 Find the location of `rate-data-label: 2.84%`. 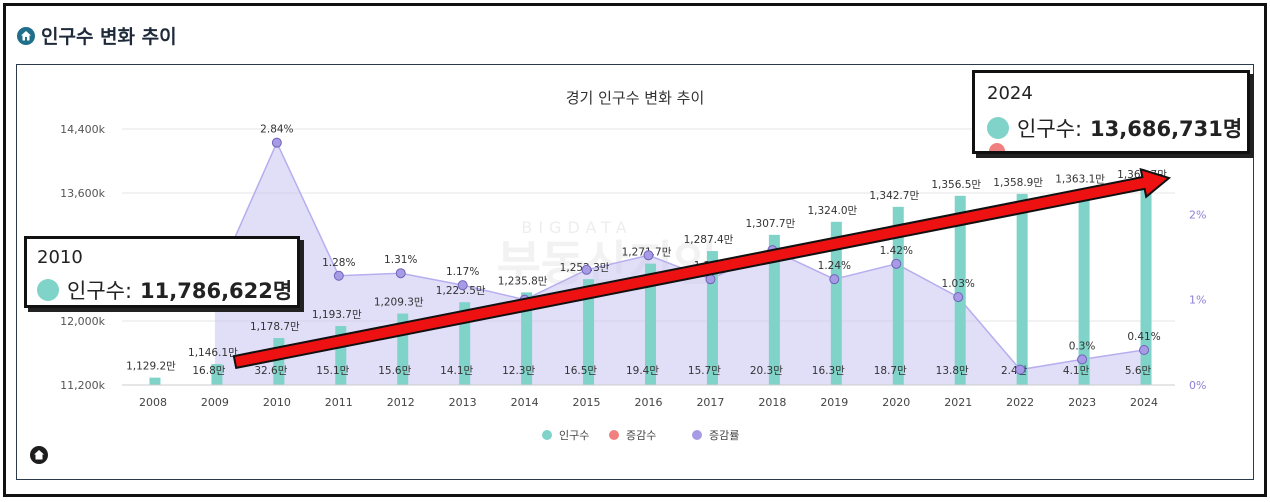

rate-data-label: 2.84% is located at coordinates (276, 130).